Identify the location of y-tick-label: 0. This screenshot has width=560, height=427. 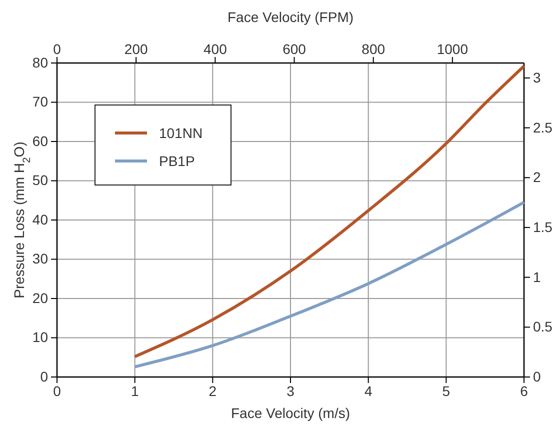
(44, 376).